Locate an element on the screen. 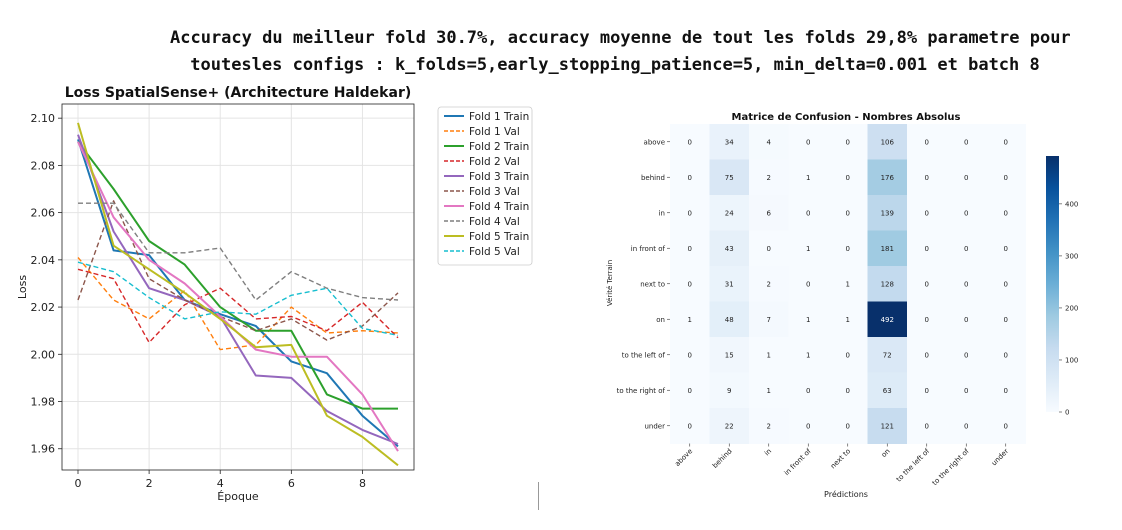 The image size is (1122, 530). confusion-y-tick-label: on is located at coordinates (660, 320).